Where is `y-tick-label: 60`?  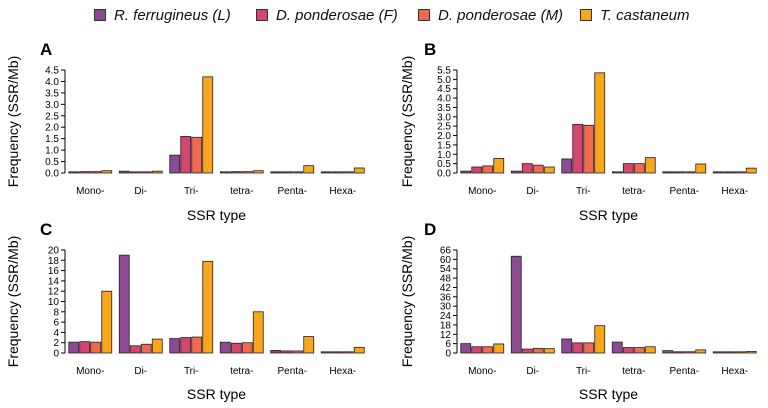
y-tick-label: 60 is located at coordinates (446, 260).